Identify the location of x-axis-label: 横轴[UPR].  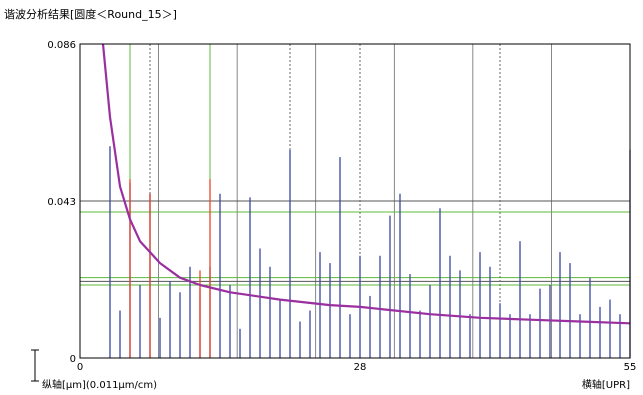
(606, 384).